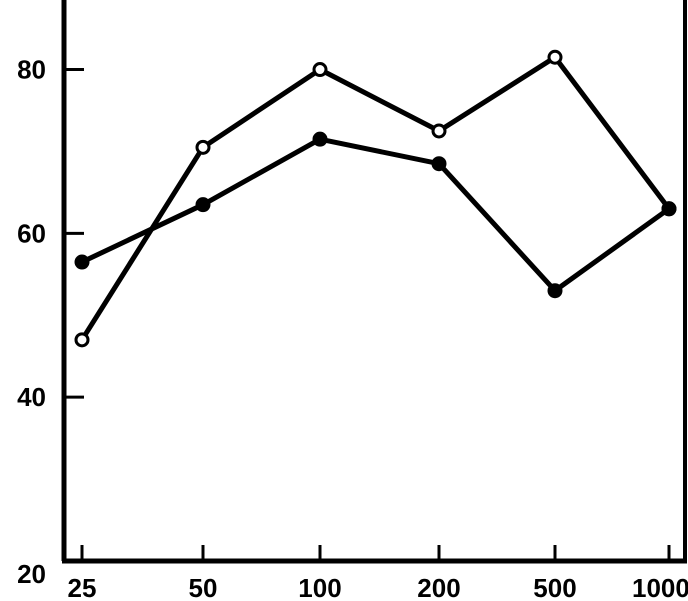 The width and height of the screenshot is (688, 601). Describe the element at coordinates (203, 587) in the screenshot. I see `x-tick-label: 50` at that location.